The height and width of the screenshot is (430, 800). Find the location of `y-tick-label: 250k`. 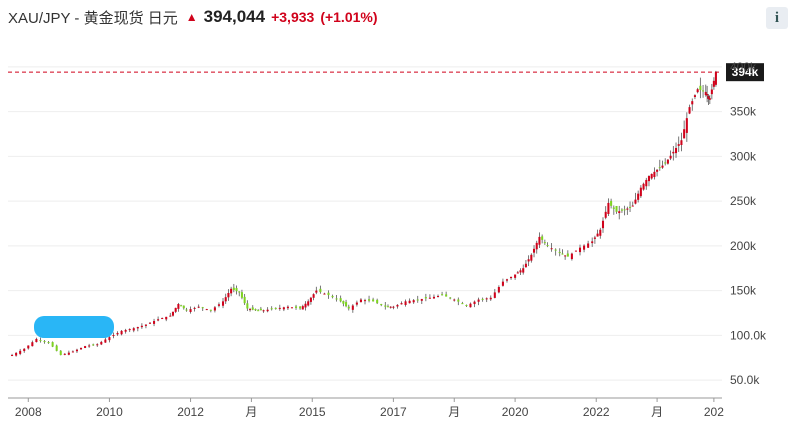

y-tick-label: 250k is located at coordinates (743, 201).